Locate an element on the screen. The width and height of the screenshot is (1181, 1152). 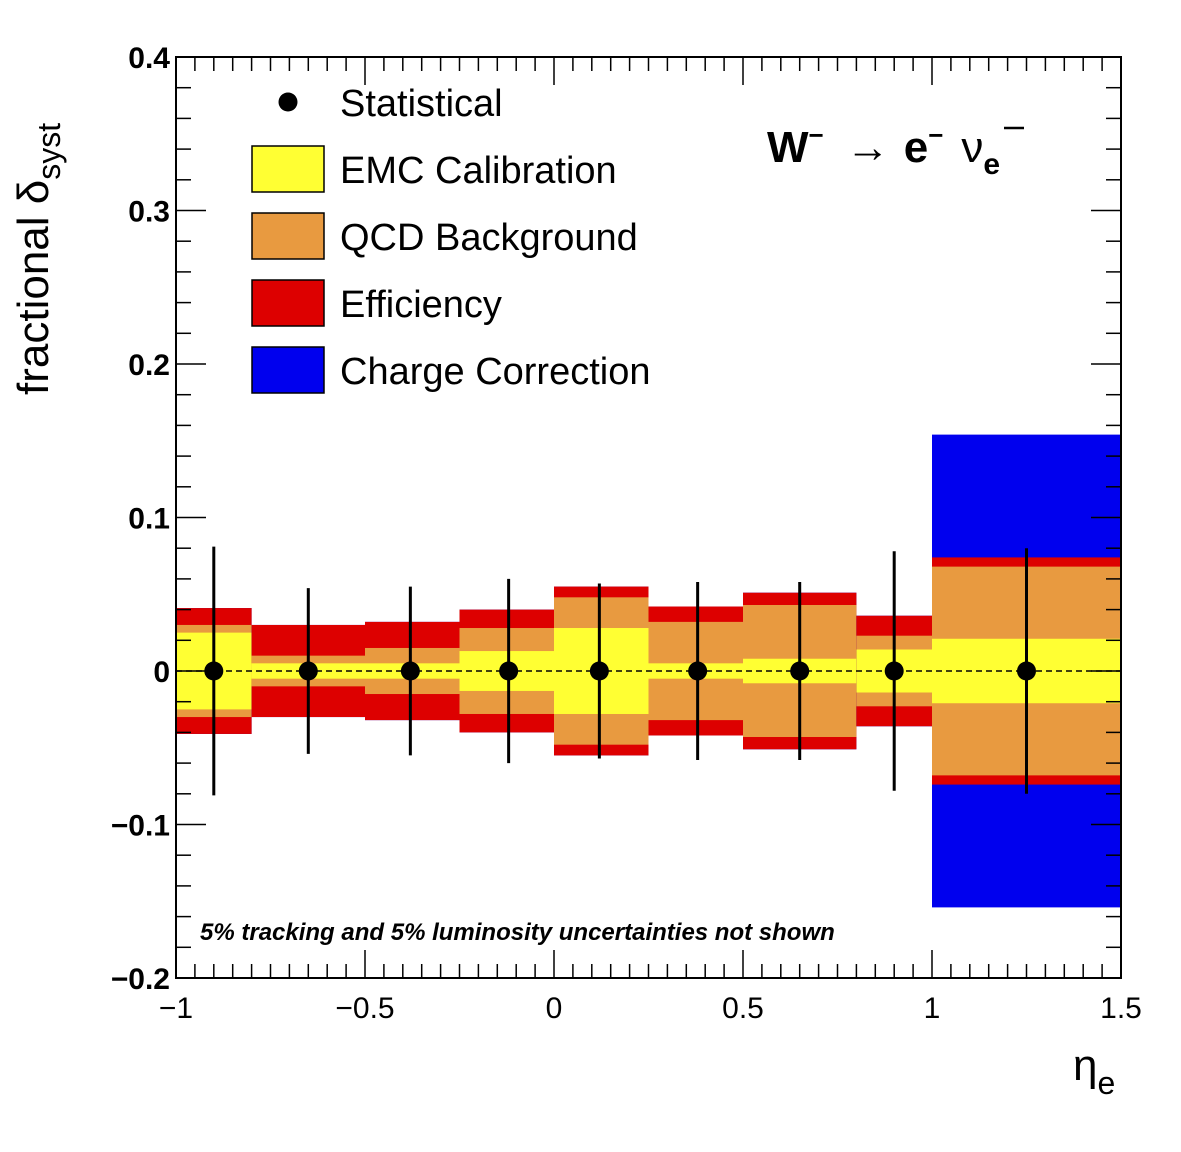
reaction-w-charge: − is located at coordinates (816, 135).